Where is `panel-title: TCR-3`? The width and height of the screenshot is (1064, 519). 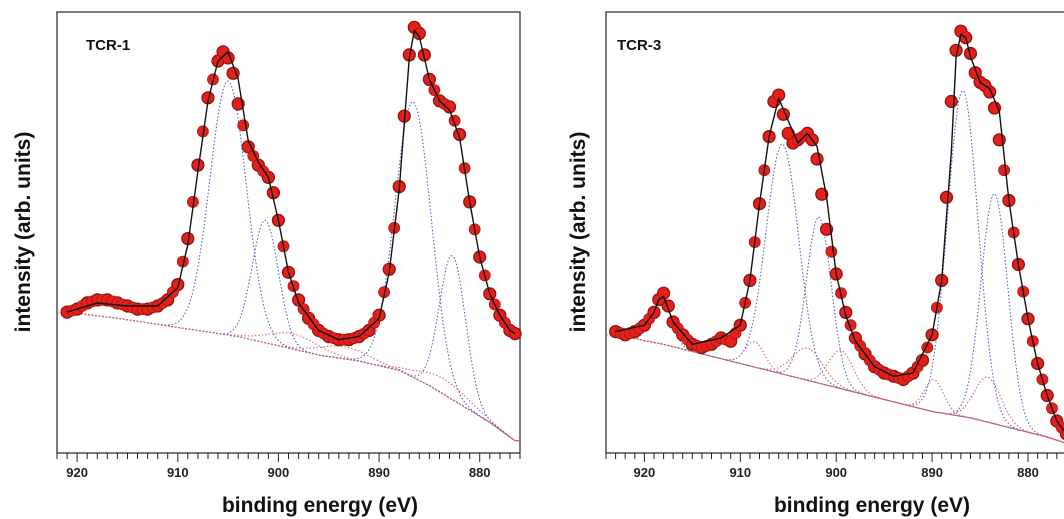 panel-title: TCR-3 is located at coordinates (639, 45).